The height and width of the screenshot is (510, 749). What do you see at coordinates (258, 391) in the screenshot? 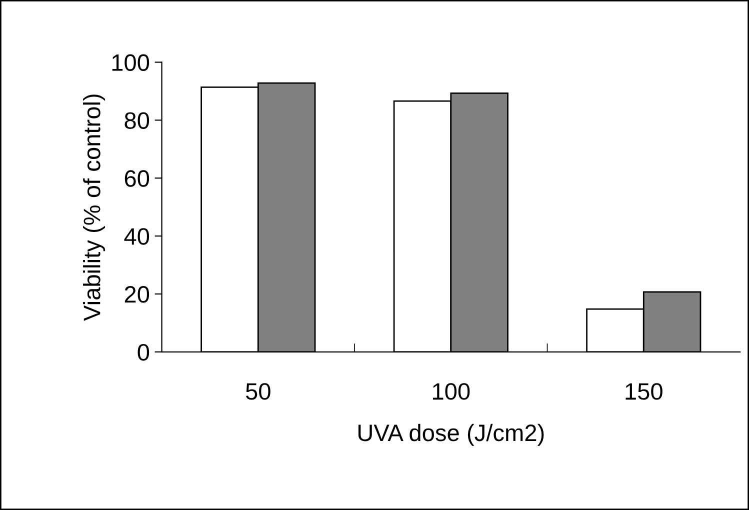
I see `x-tick-label: 50` at bounding box center [258, 391].